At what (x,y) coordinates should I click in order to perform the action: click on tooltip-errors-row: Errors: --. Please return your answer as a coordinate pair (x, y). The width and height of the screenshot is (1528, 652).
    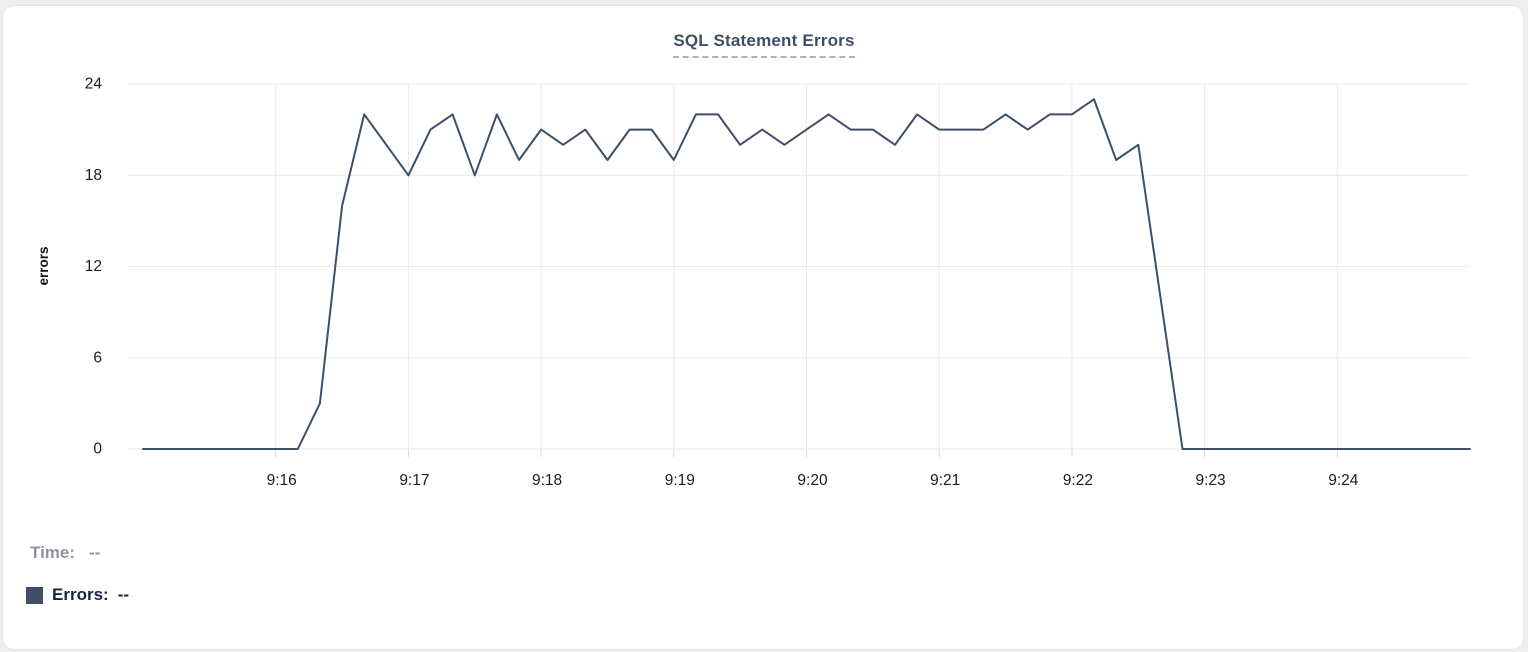
    Looking at the image, I should click on (77, 595).